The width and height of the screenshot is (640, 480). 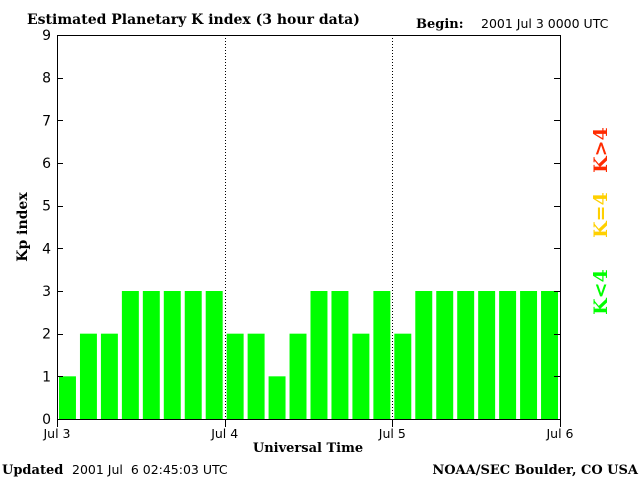 What do you see at coordinates (601, 215) in the screenshot?
I see `legend-k-equal-4: K=4` at bounding box center [601, 215].